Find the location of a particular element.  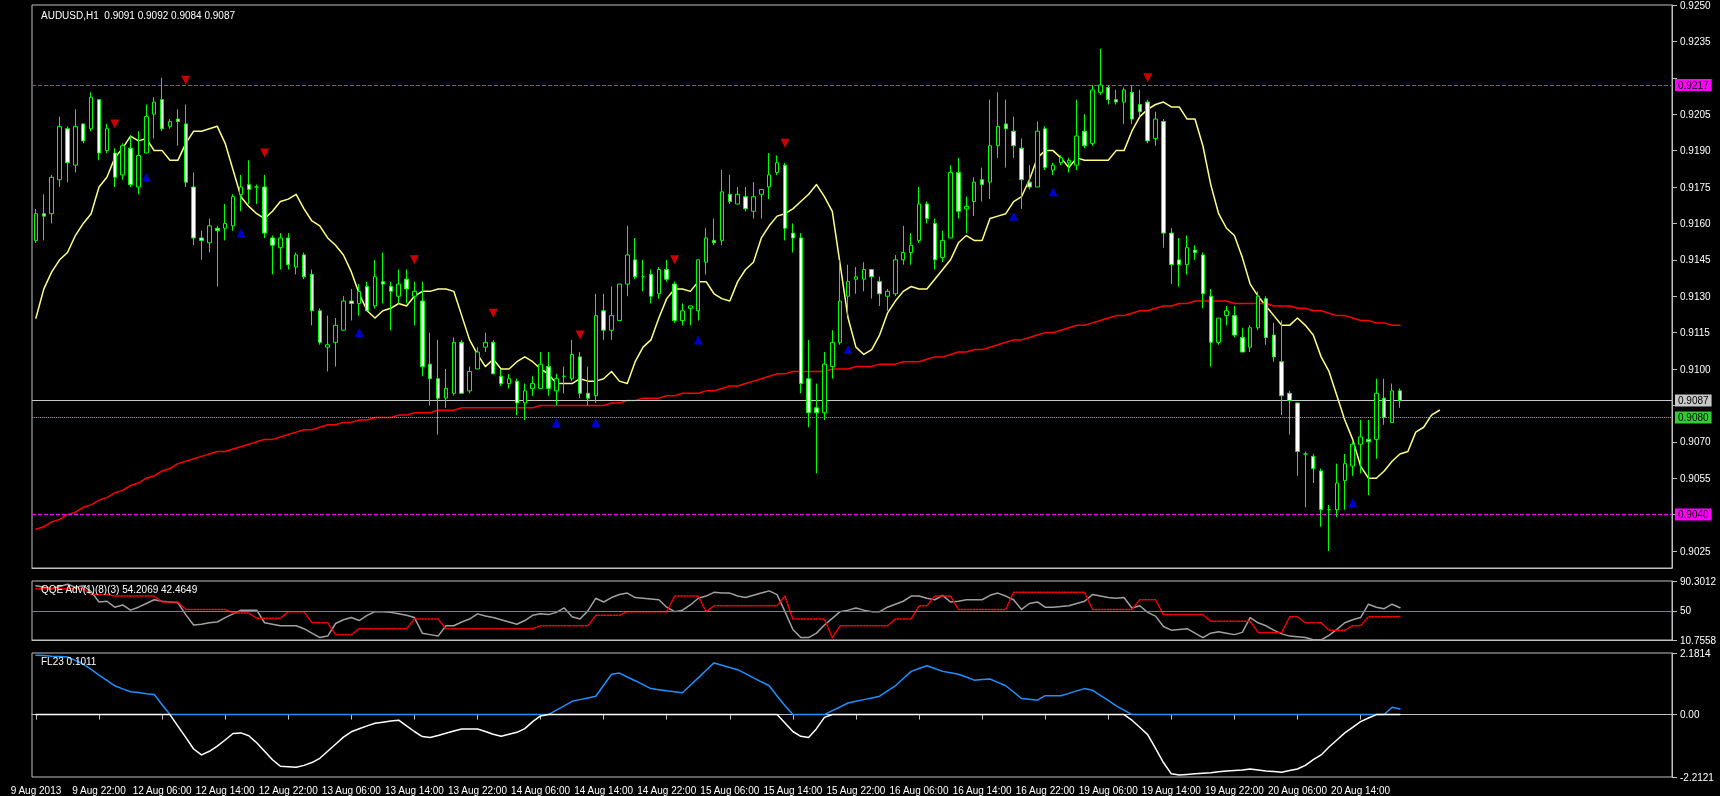

x-tick-label: 9 Aug 2013 is located at coordinates (36, 790).